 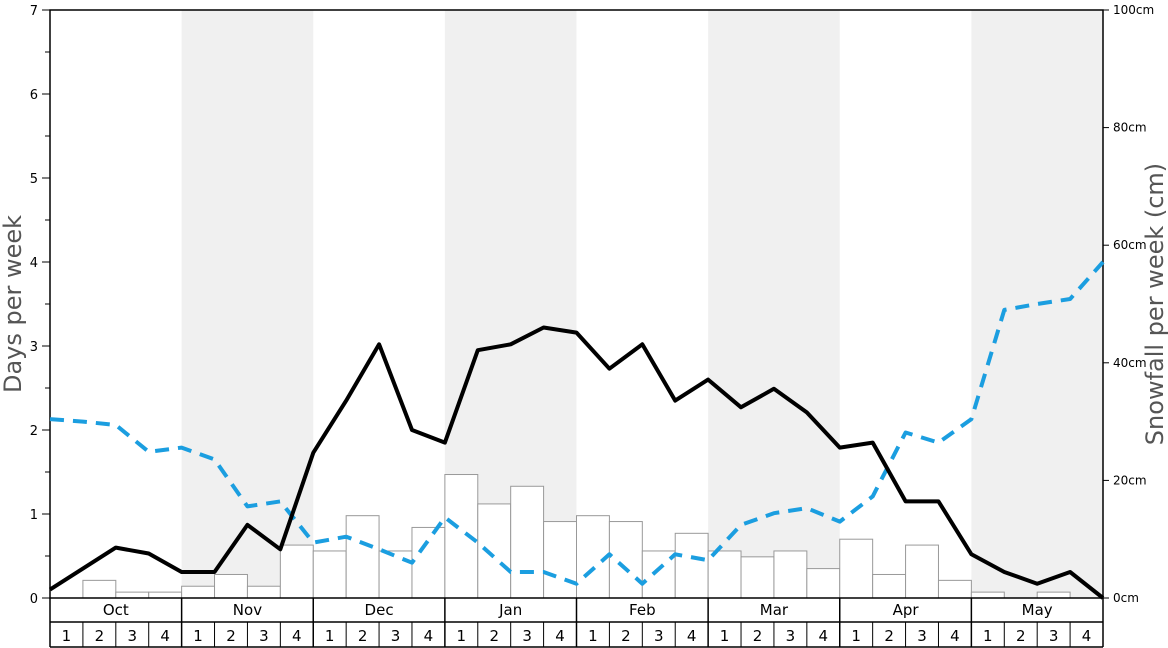 What do you see at coordinates (906, 610) in the screenshot?
I see `month-label-apr: Apr` at bounding box center [906, 610].